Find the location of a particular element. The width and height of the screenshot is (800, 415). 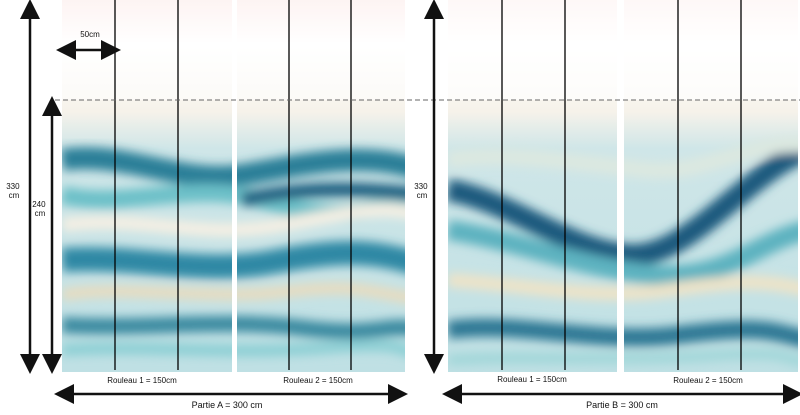

visible-height-label: 240 cm is located at coordinates (40, 209).